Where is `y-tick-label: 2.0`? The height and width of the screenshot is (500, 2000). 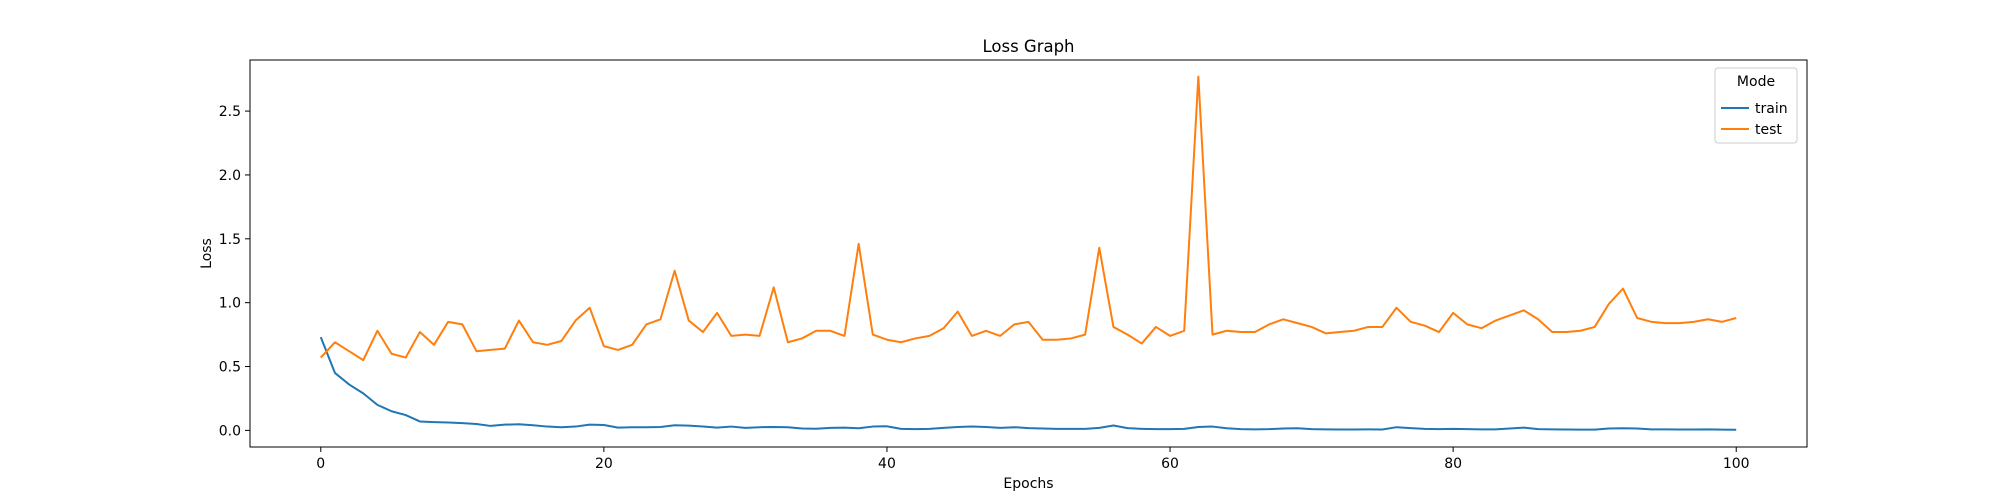
y-tick-label: 2.0 is located at coordinates (230, 176).